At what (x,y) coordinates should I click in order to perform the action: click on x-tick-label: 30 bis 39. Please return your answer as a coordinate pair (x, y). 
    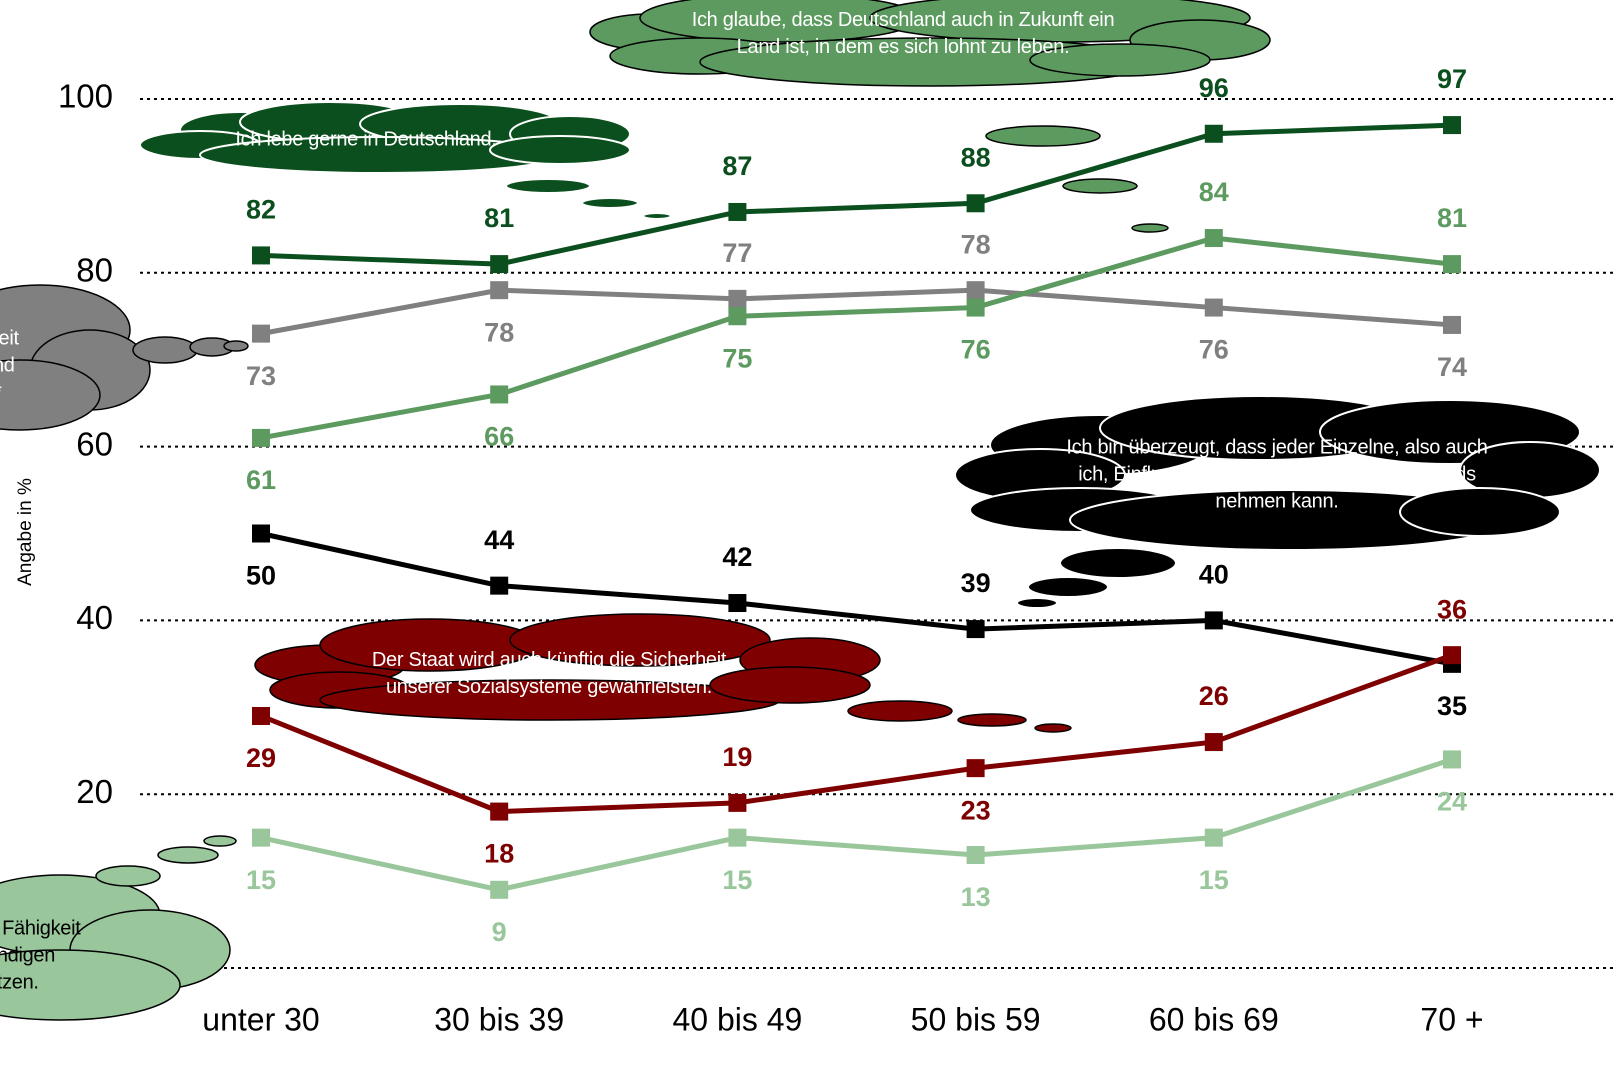
    Looking at the image, I should click on (499, 1019).